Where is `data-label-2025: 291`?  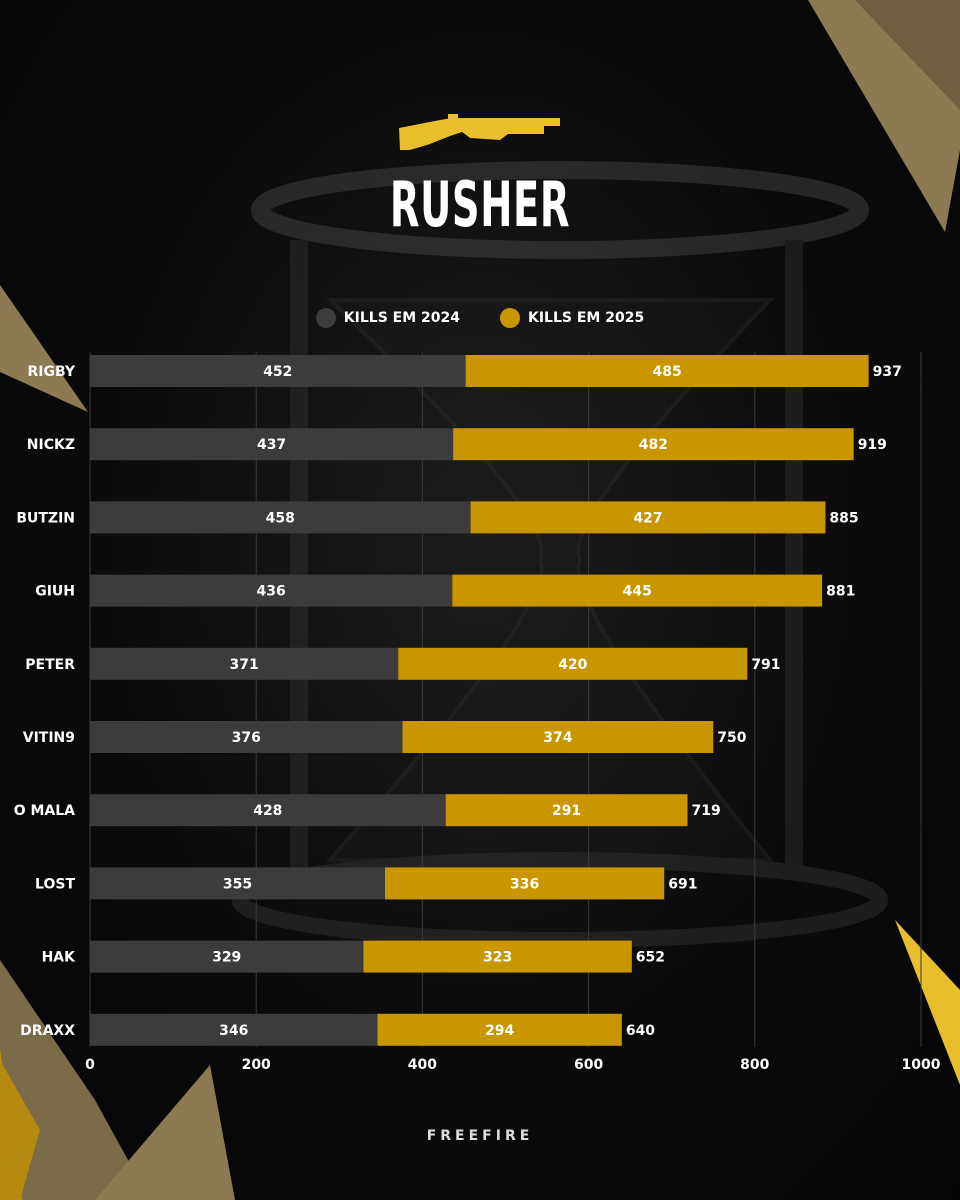 data-label-2025: 291 is located at coordinates (566, 811).